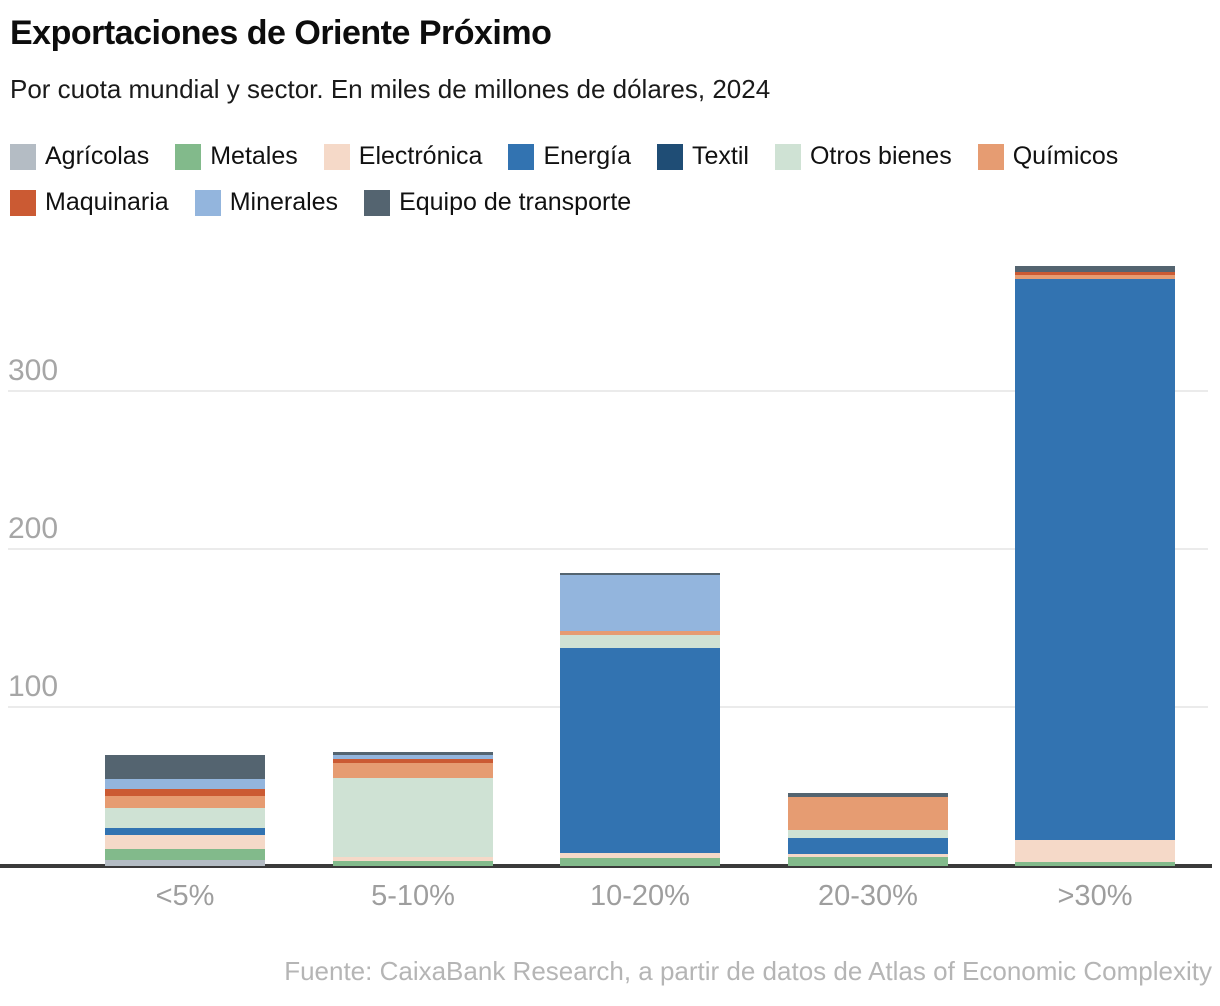 The height and width of the screenshot is (1006, 1220). I want to click on legend-item-minerales: Minerales, so click(266, 202).